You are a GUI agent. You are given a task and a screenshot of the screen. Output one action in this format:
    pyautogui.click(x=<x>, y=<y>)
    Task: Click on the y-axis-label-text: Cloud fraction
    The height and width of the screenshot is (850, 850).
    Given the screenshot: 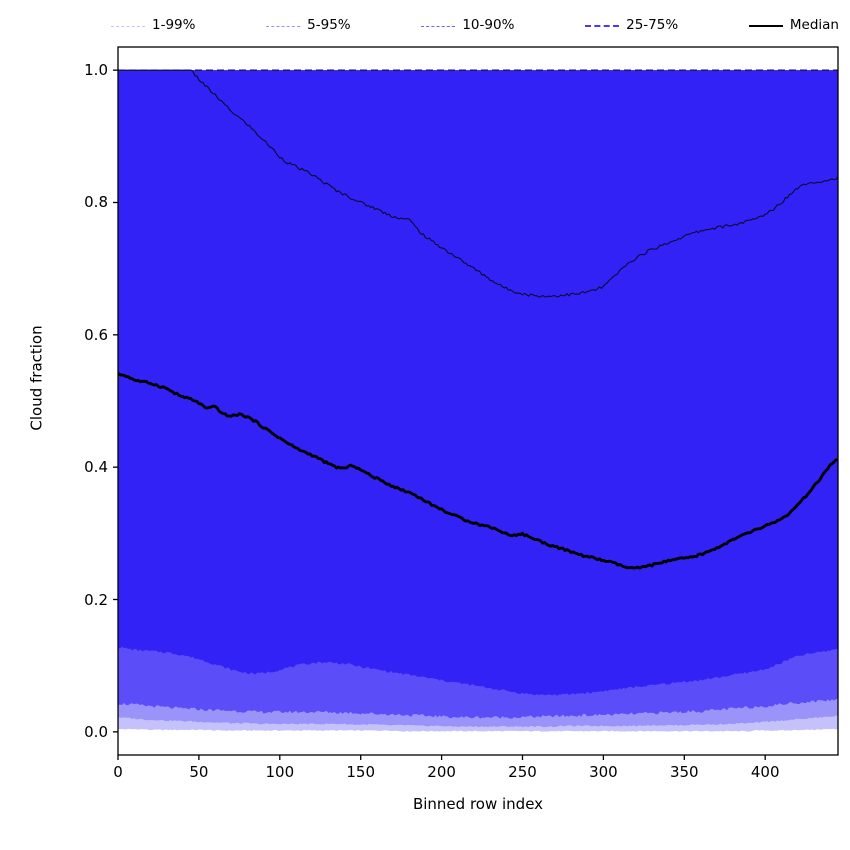 What is the action you would take?
    pyautogui.click(x=37, y=377)
    